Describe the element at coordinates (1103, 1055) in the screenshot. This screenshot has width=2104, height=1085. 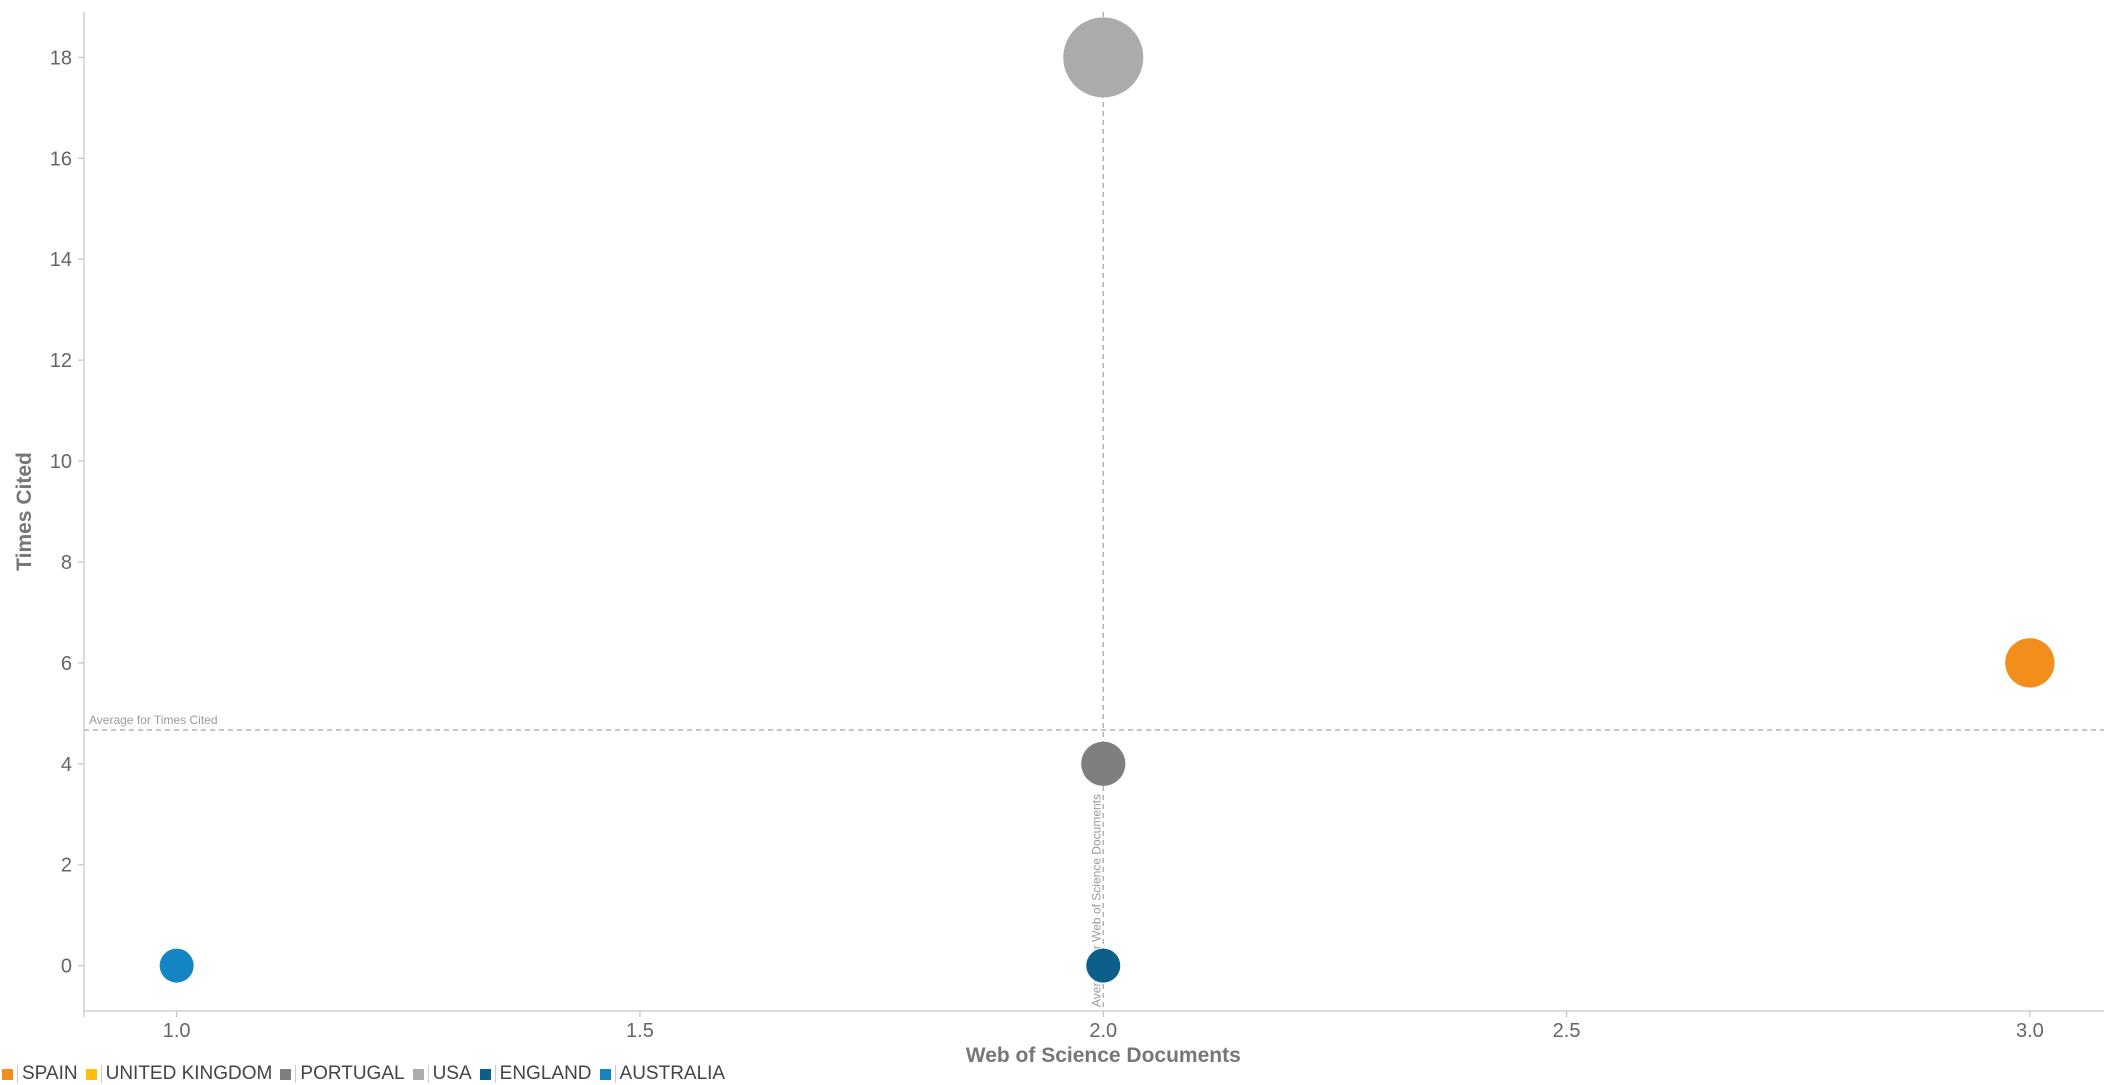
I see `x-axis-title: Web of Science Documents` at that location.